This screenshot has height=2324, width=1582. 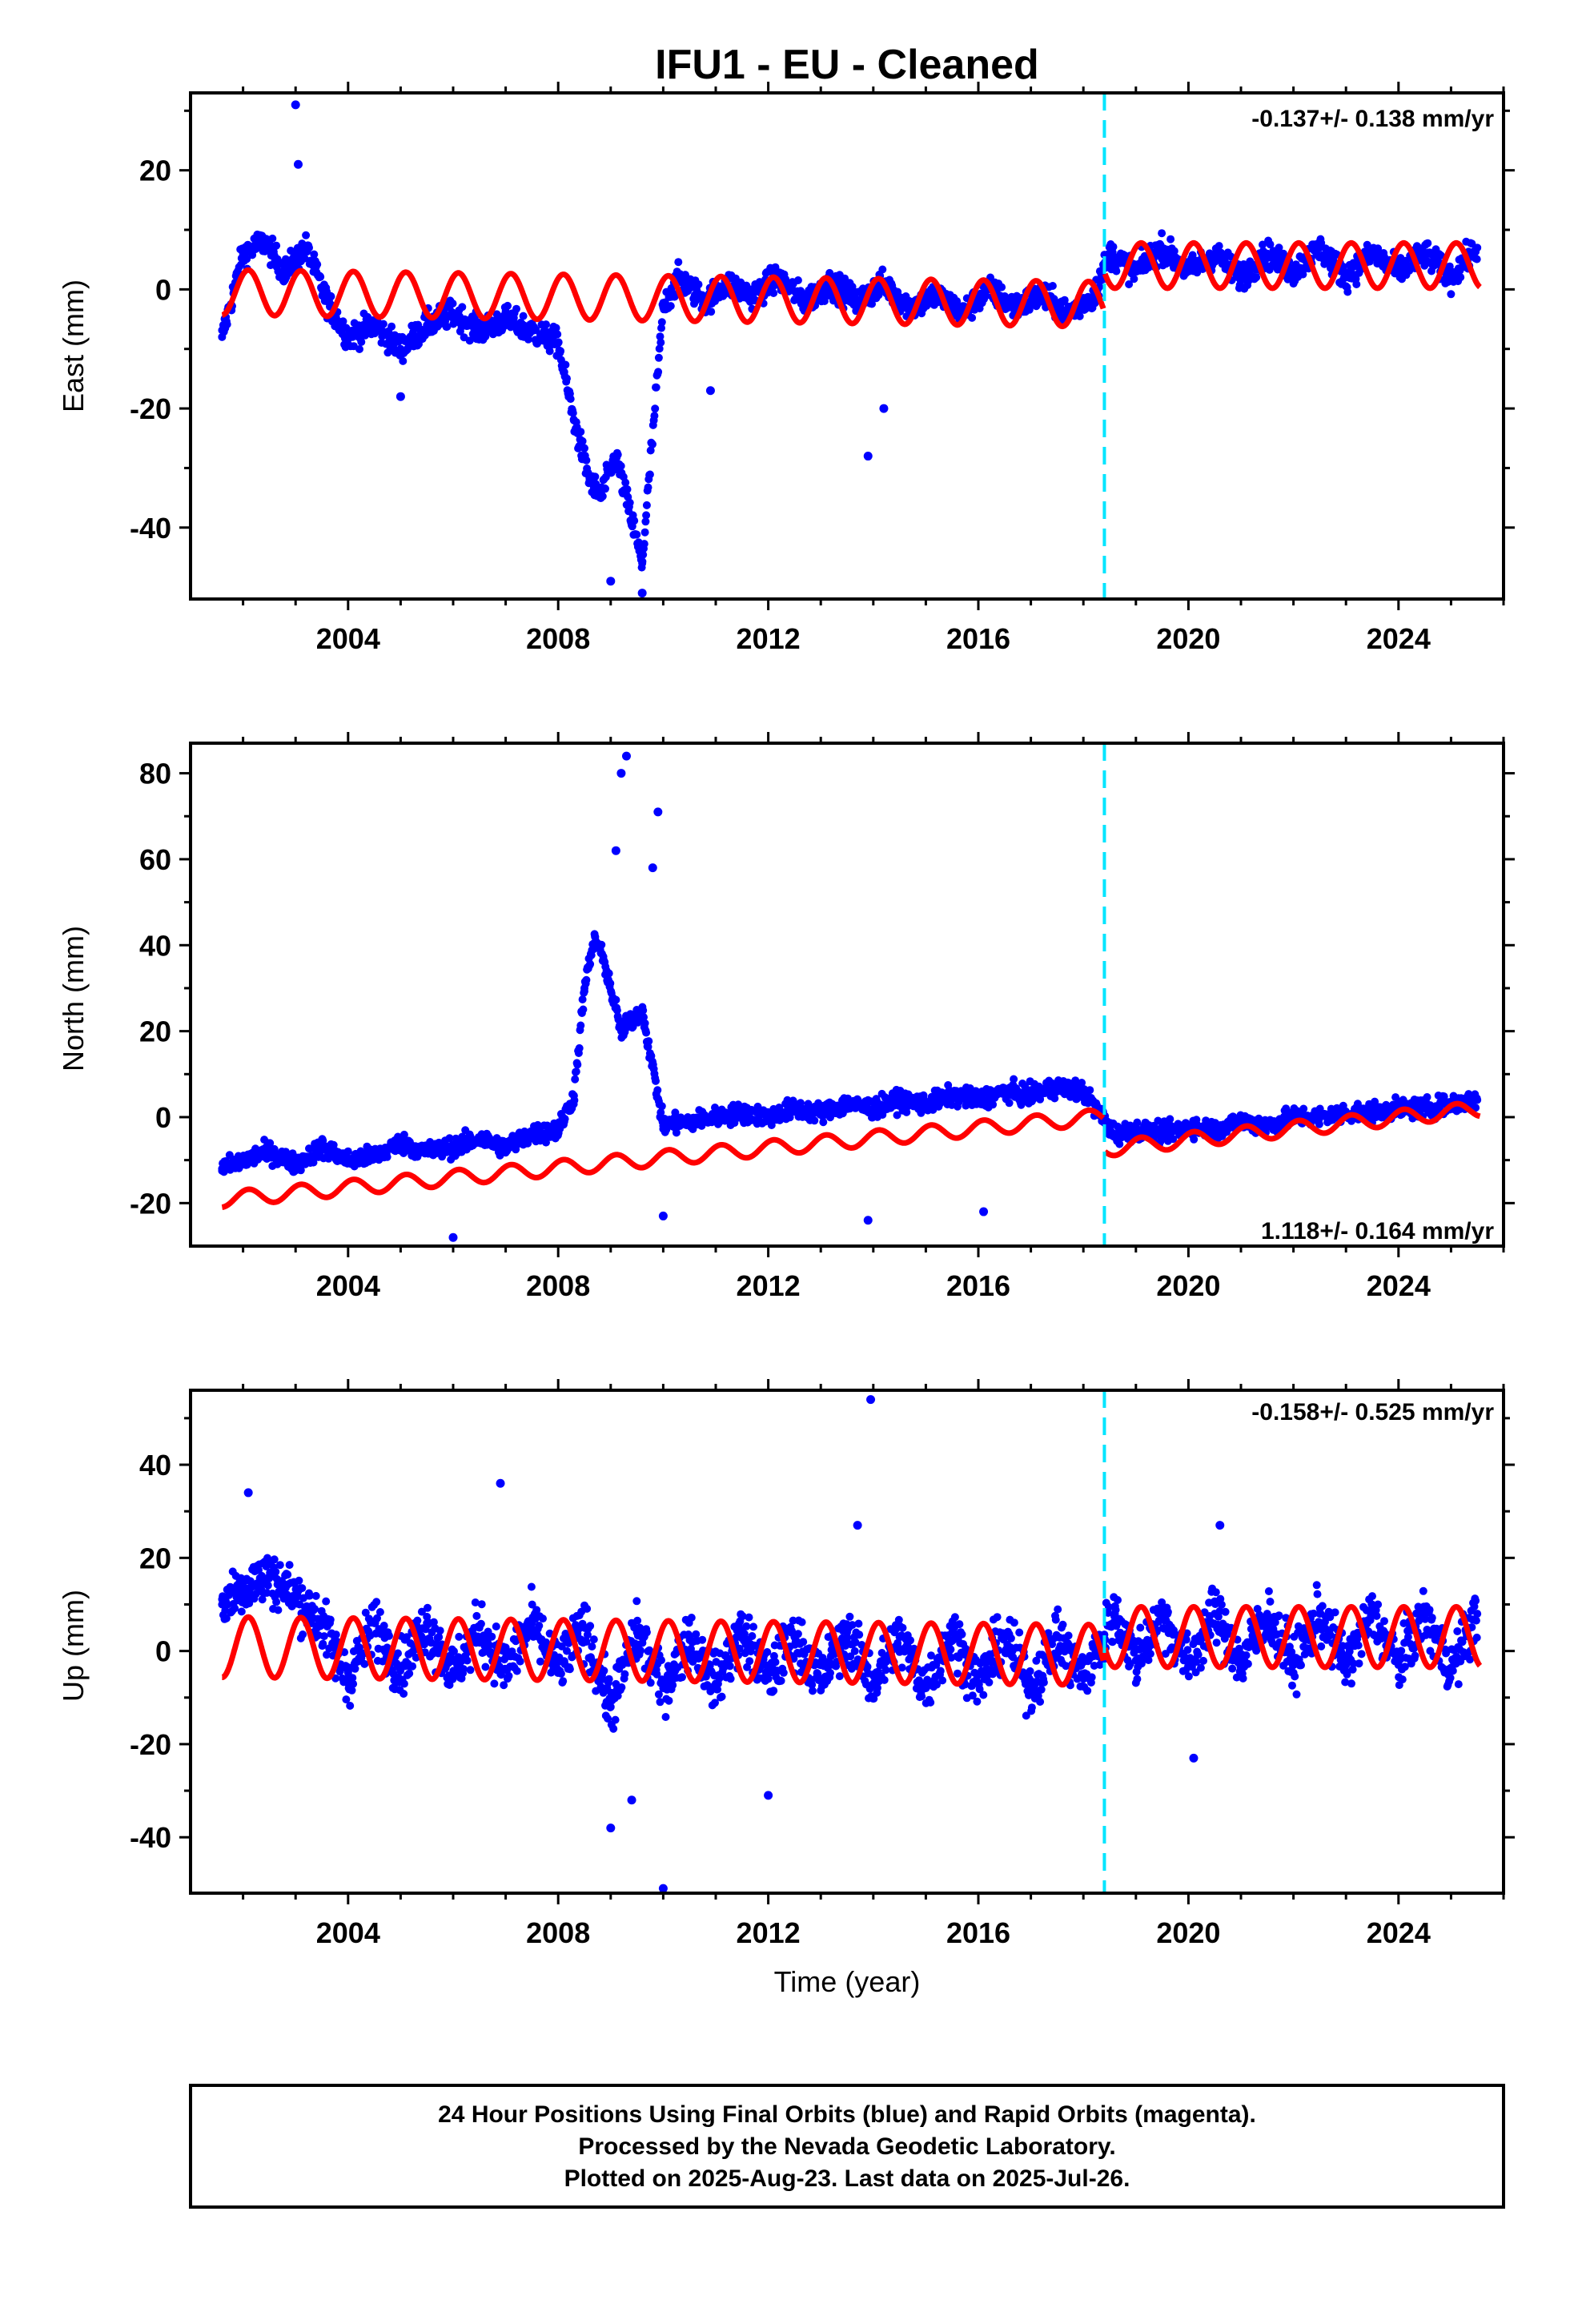 What do you see at coordinates (1378, 1231) in the screenshot?
I see `north-rate-label: 1.118+/- 0.164 mm/yr` at bounding box center [1378, 1231].